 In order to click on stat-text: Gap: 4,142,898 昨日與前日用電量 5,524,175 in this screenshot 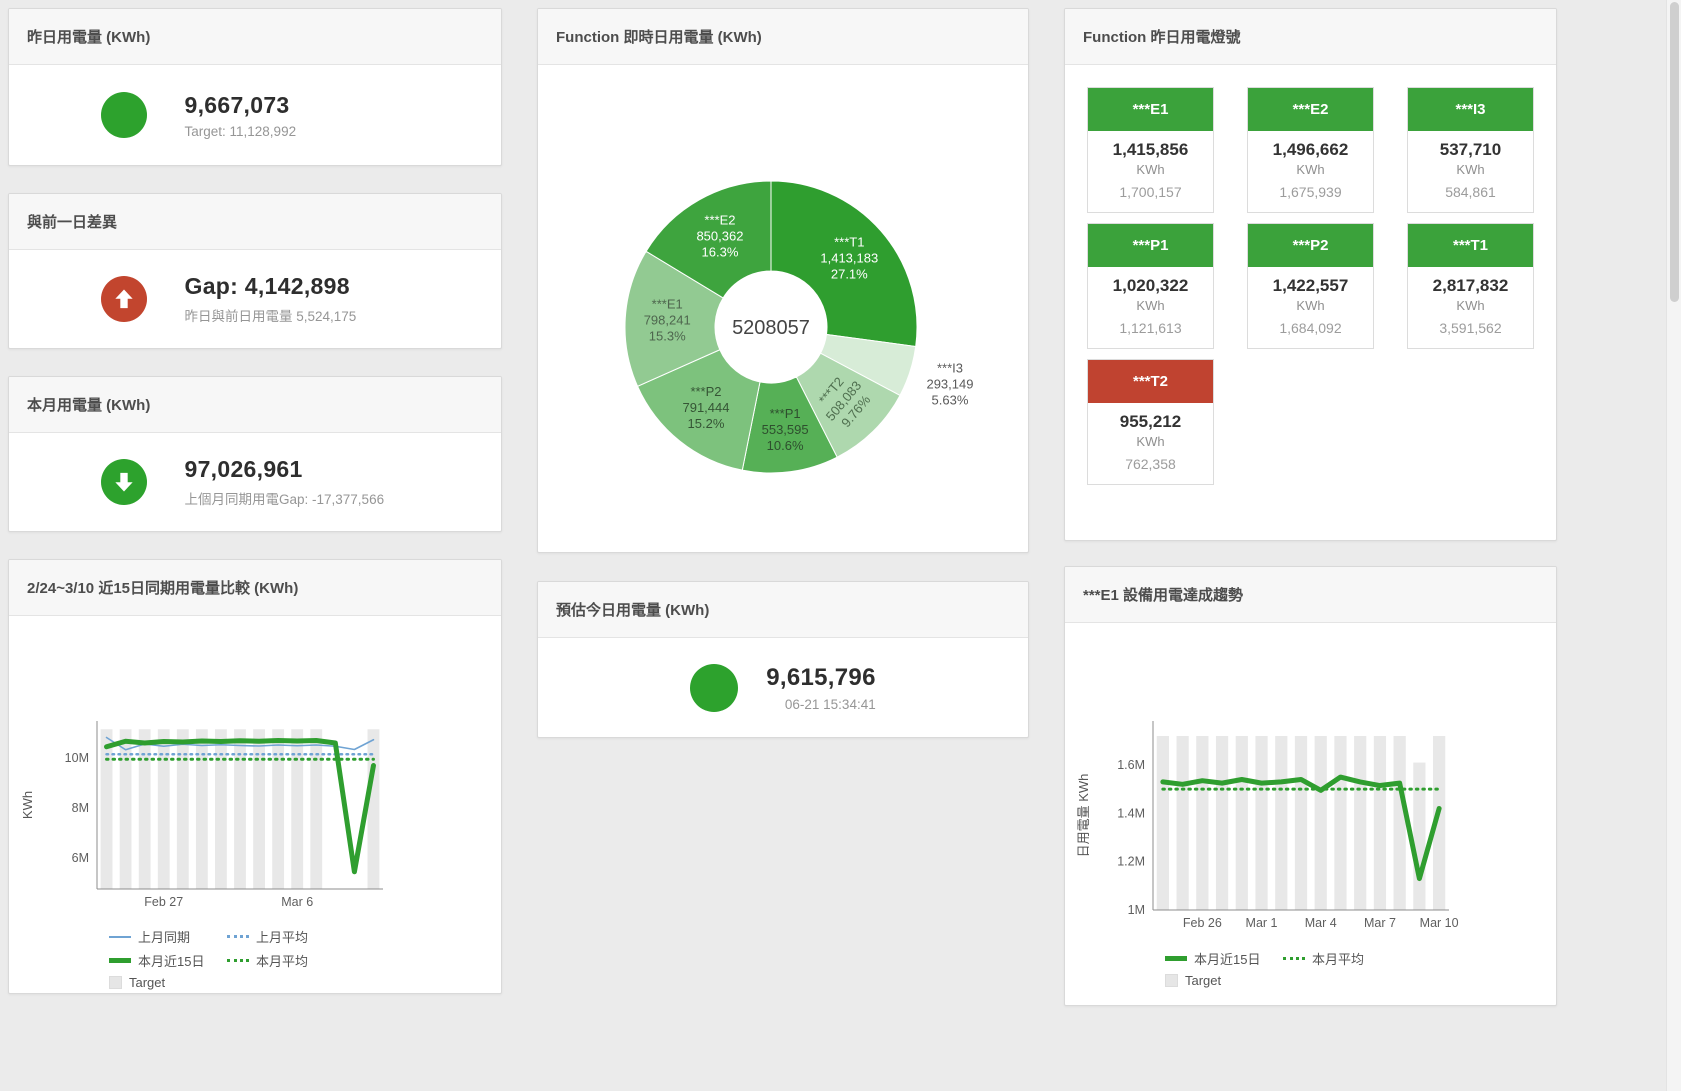, I will do `click(297, 299)`.